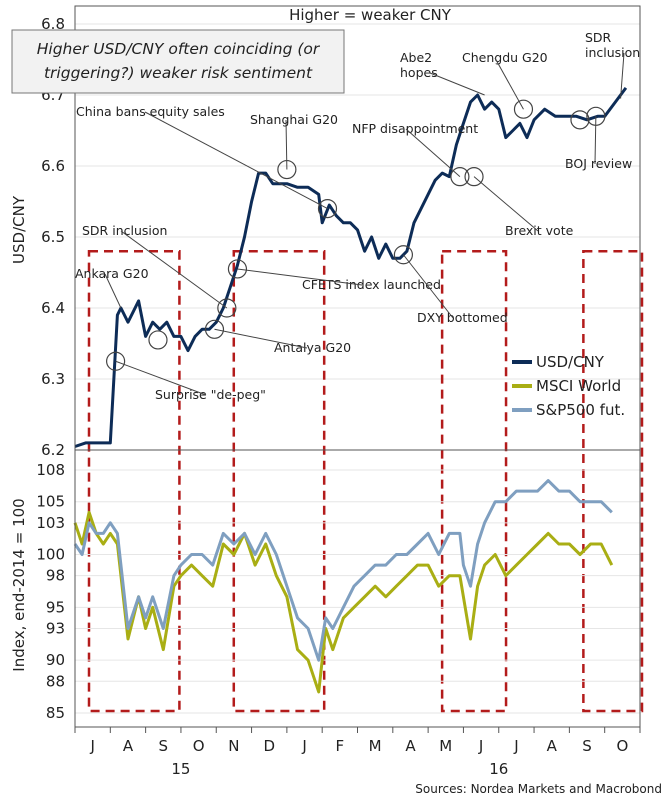  Describe the element at coordinates (179, 49) in the screenshot. I see `callout-line-1: Higher USD/CNY often coinciding (or` at that location.